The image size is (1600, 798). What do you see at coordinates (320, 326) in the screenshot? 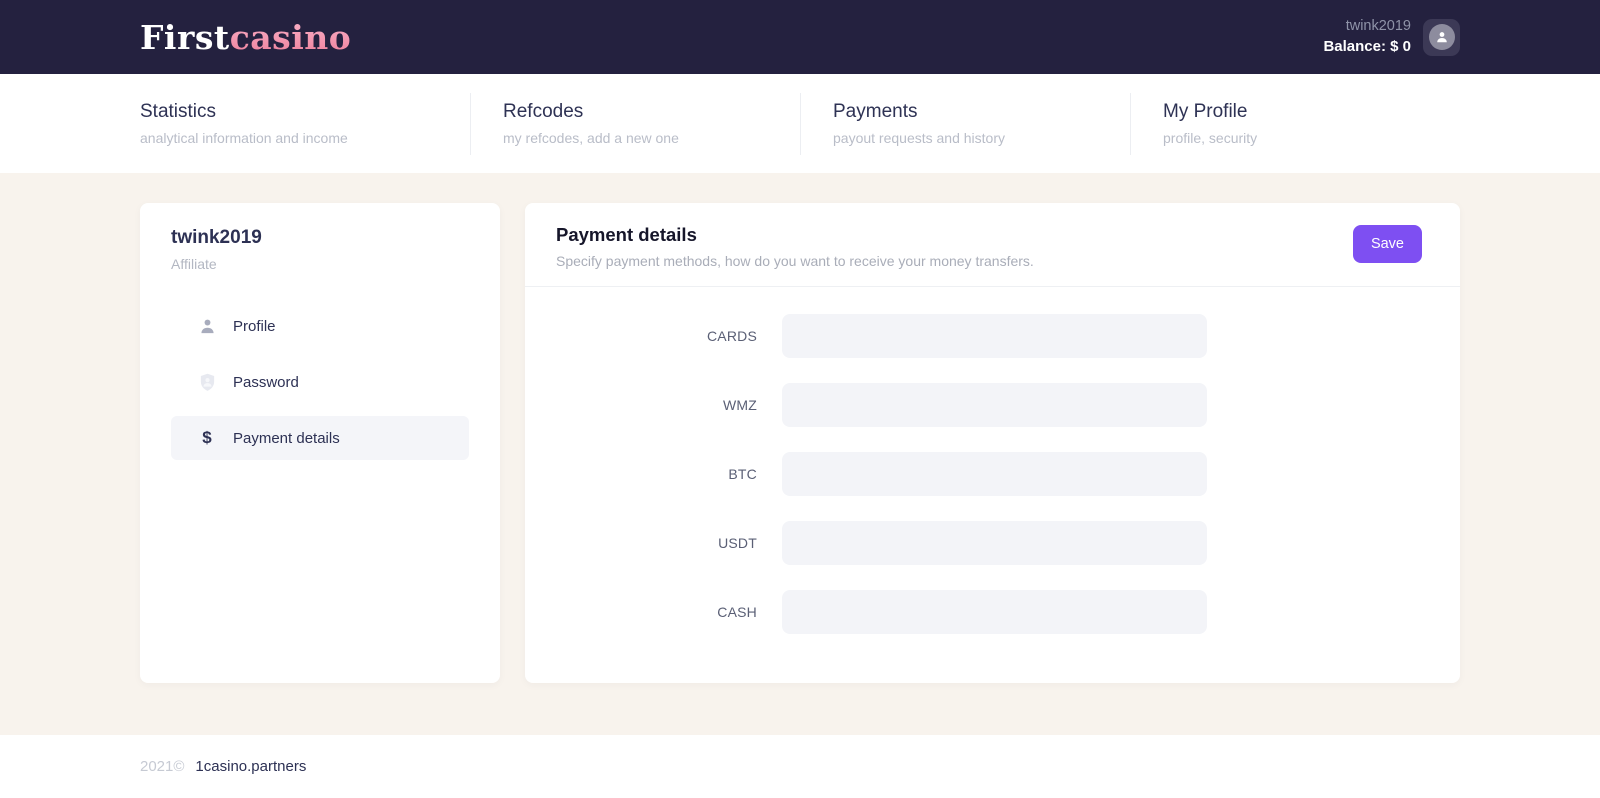
I see `sidebar-item-profile: Profile` at bounding box center [320, 326].